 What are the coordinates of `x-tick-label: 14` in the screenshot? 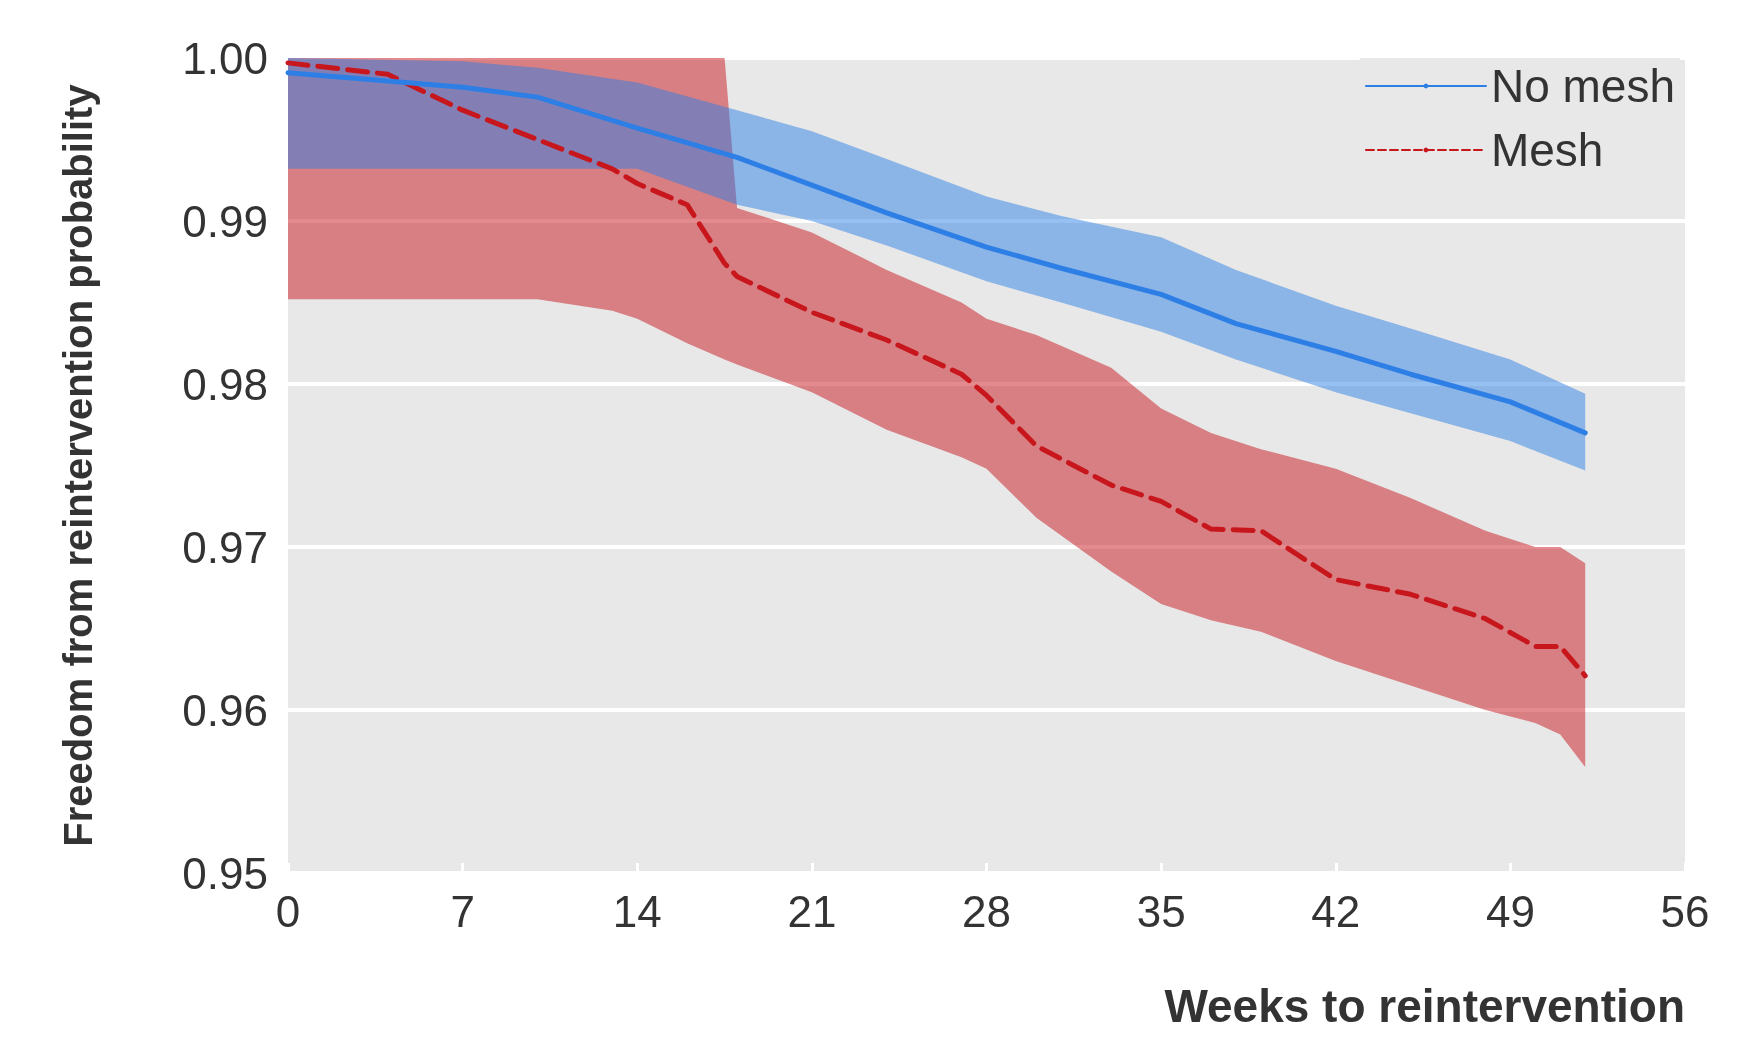 It's located at (637, 911).